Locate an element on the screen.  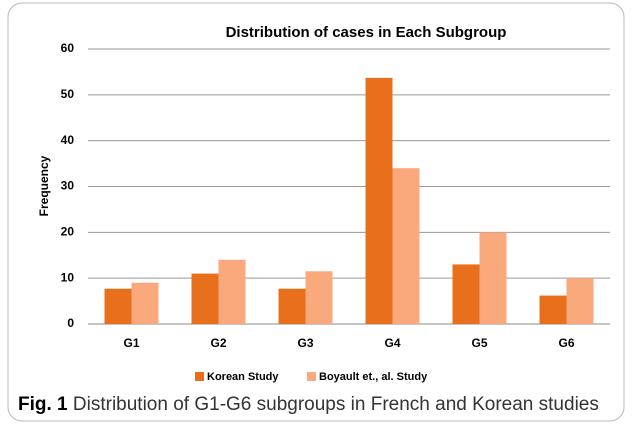
y-tick-label: 60 is located at coordinates (68, 48).